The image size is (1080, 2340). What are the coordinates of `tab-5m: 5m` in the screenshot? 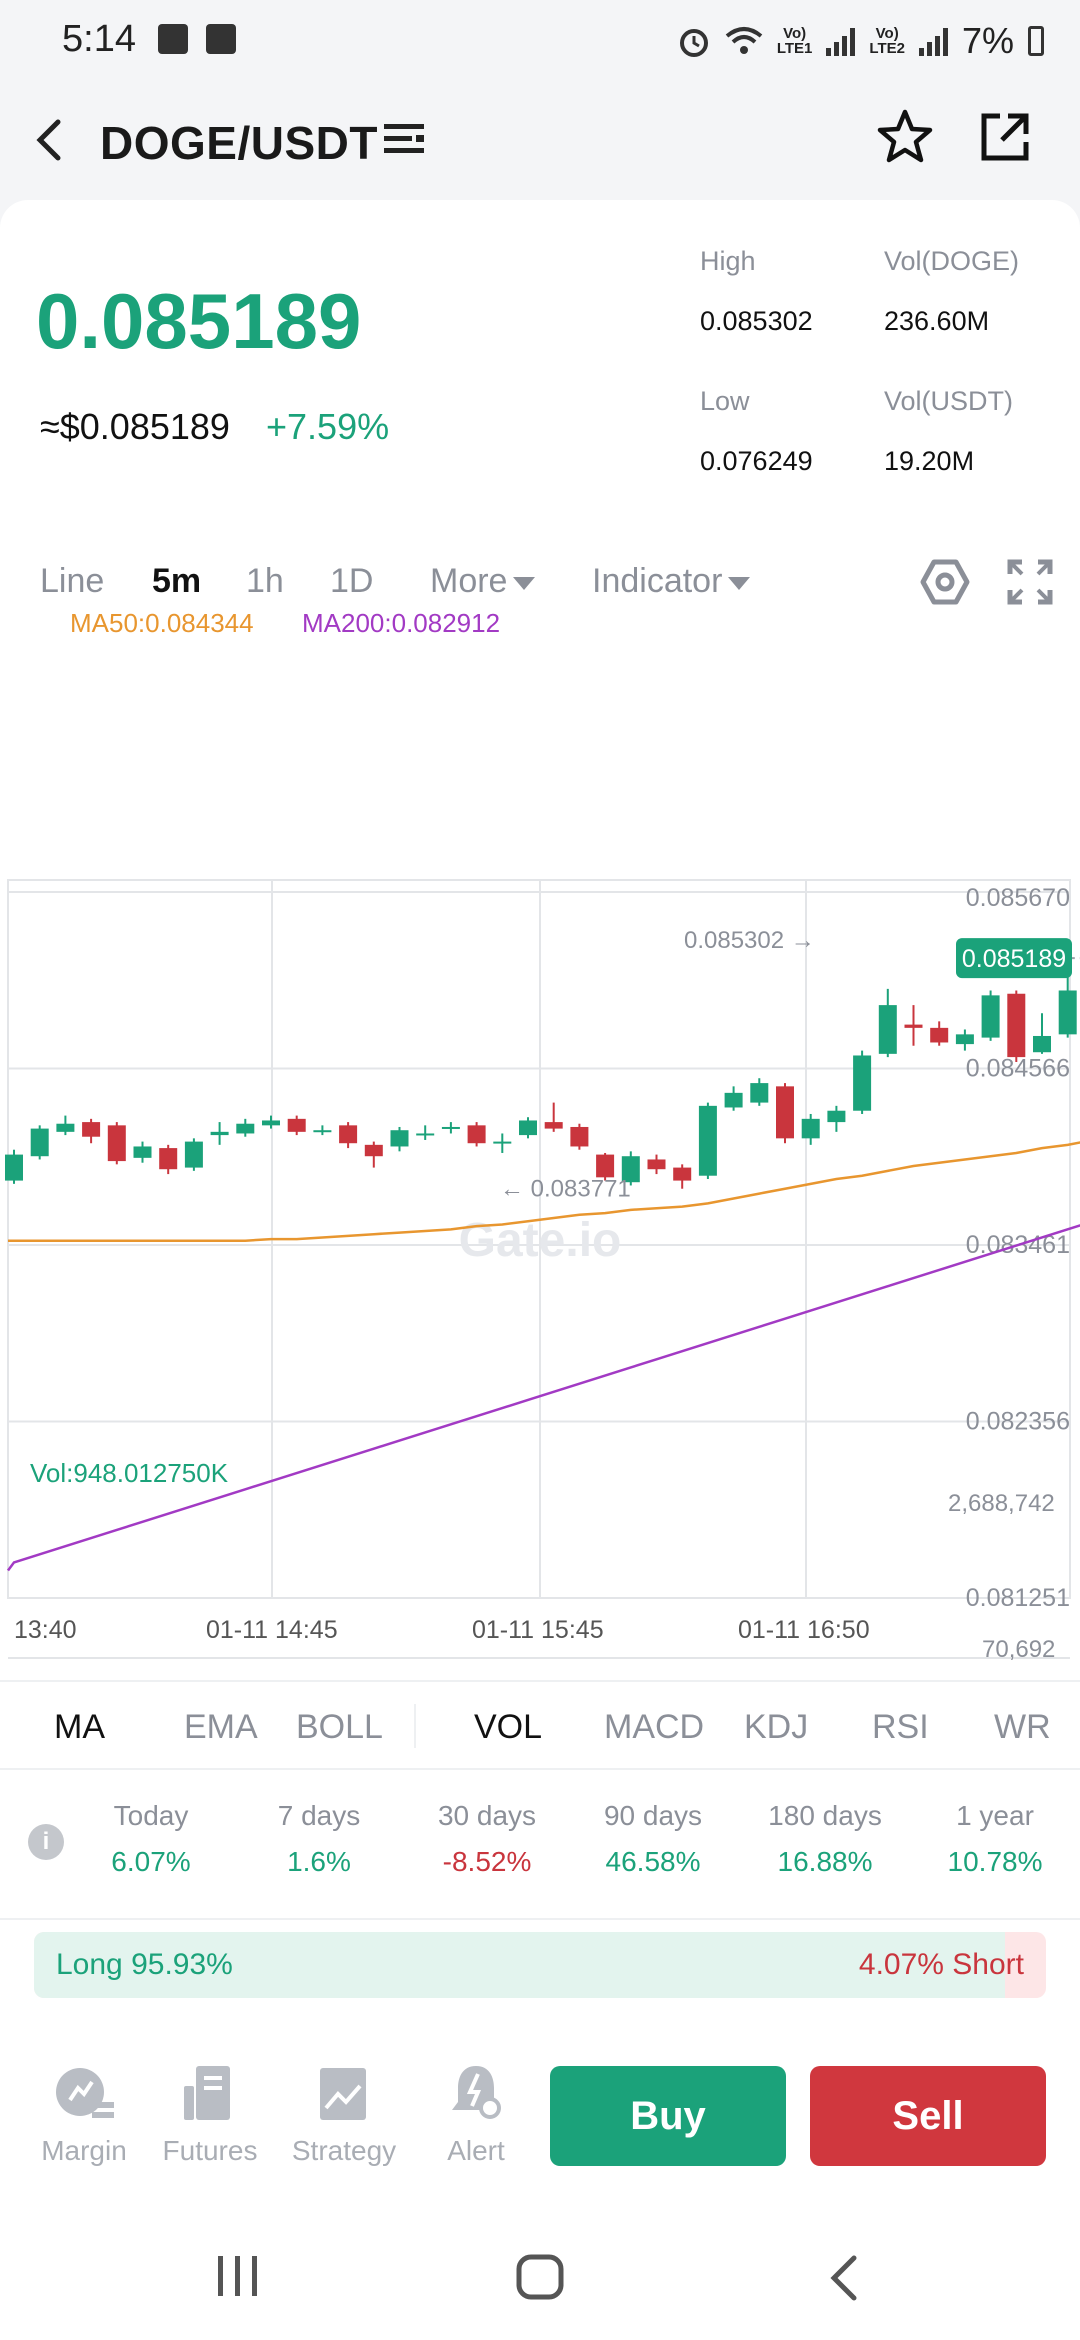 It's located at (177, 581).